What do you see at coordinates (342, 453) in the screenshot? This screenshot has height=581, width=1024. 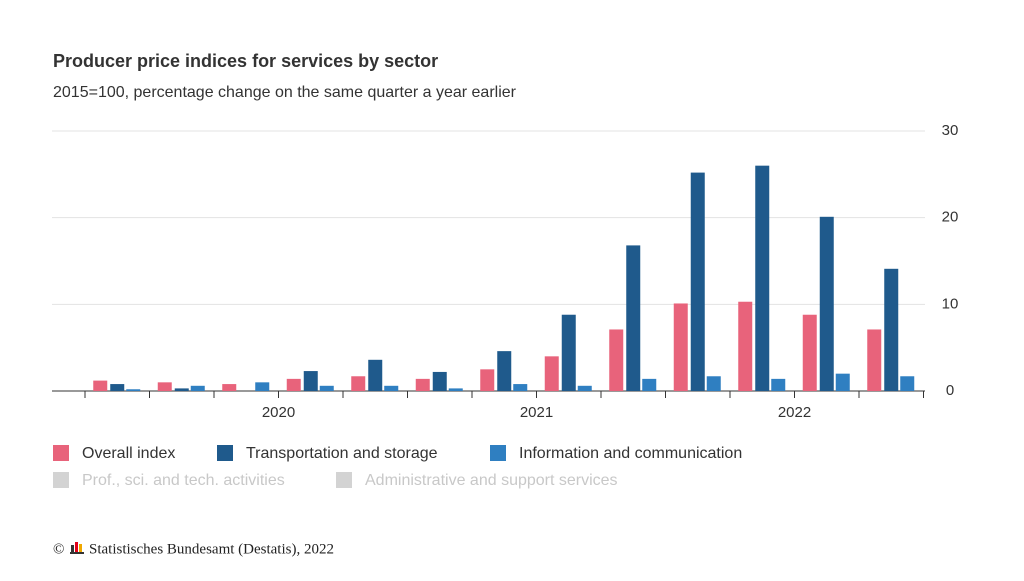 I see `legend-label: Transportation and storage` at bounding box center [342, 453].